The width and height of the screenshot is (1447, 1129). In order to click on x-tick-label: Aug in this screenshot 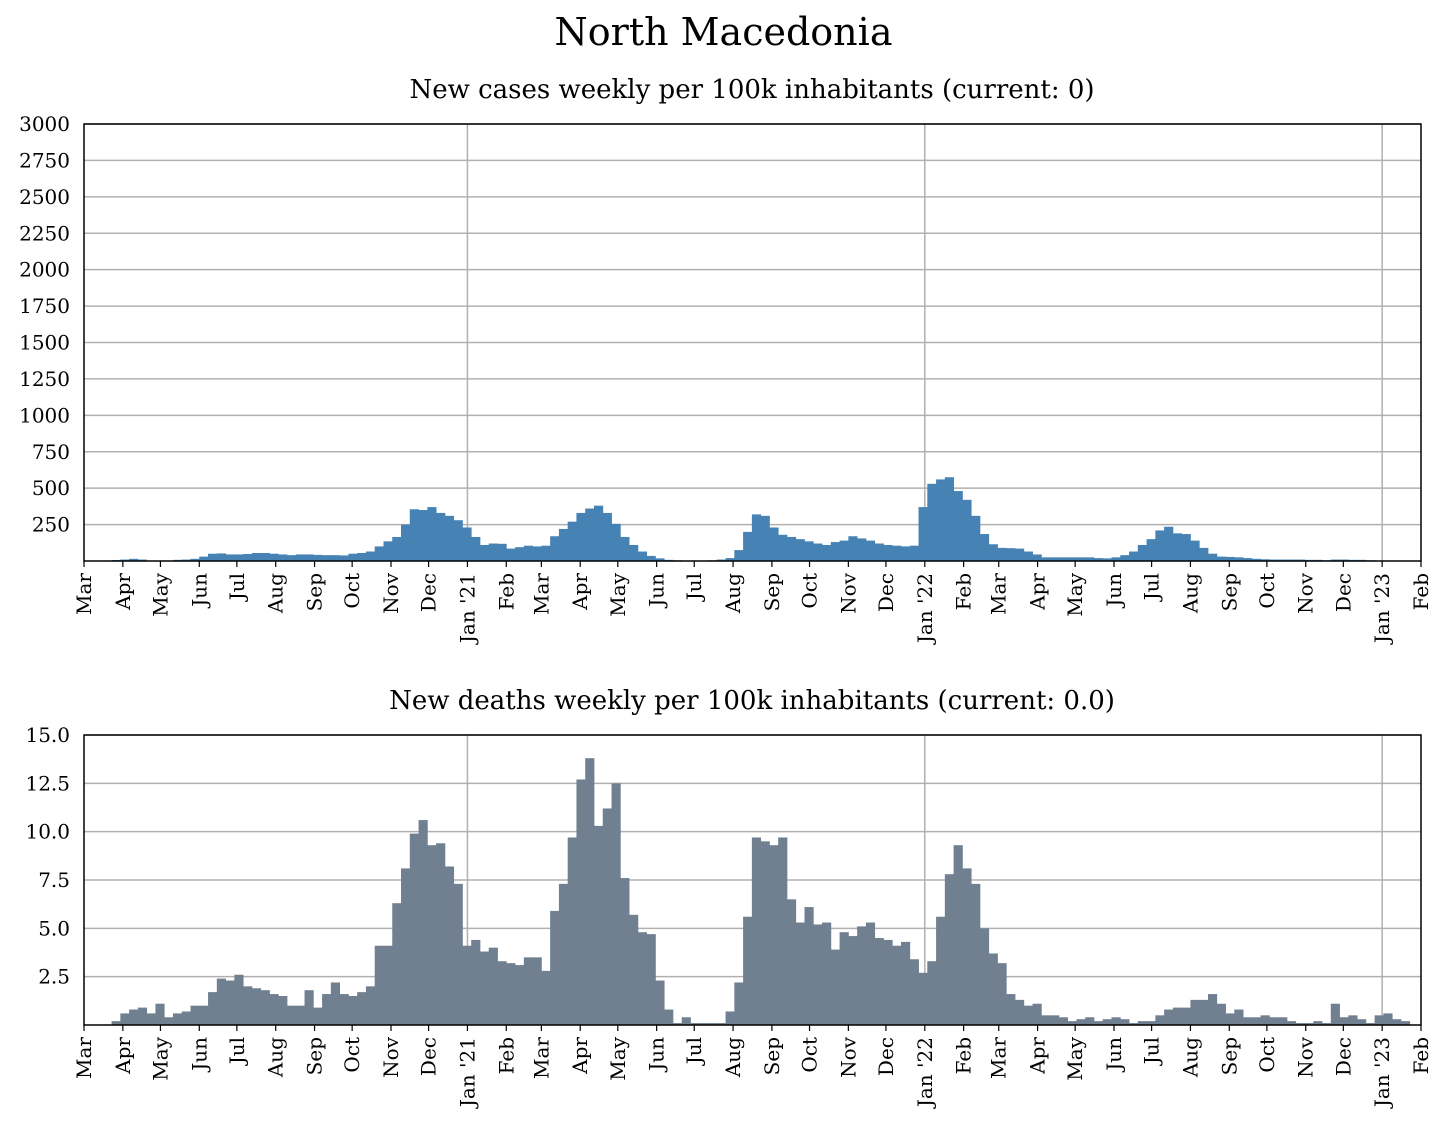, I will do `click(276, 593)`.